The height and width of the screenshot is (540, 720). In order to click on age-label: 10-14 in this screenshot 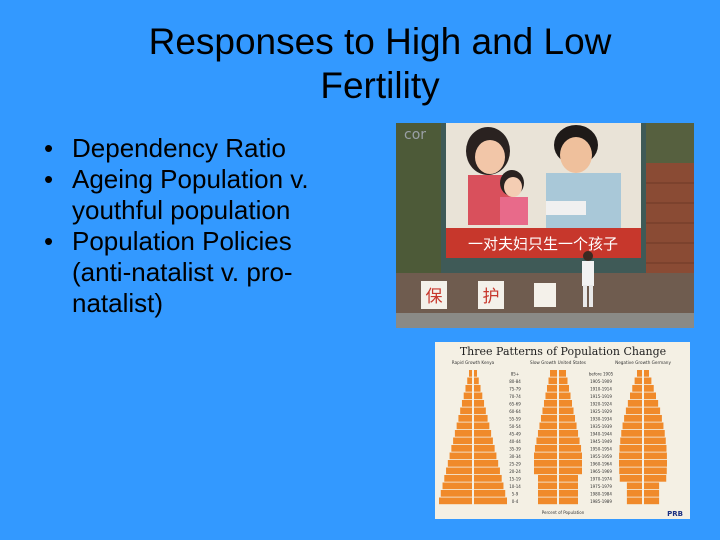, I will do `click(515, 486)`.